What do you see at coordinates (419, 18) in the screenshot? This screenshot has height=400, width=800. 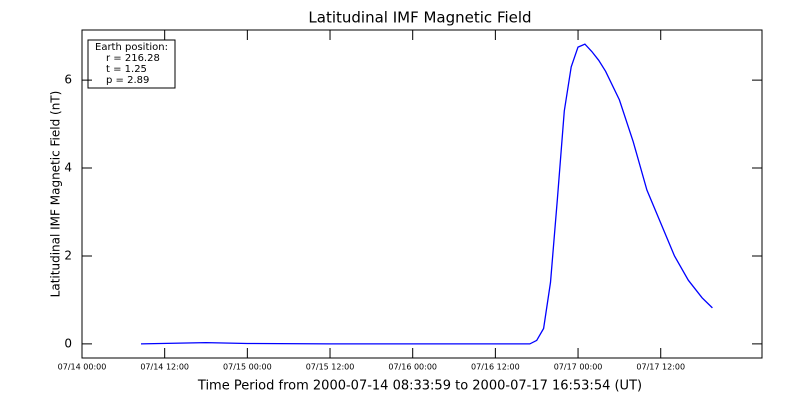 I see `chart-title: Latitudinal IMF Magnetic Field` at bounding box center [419, 18].